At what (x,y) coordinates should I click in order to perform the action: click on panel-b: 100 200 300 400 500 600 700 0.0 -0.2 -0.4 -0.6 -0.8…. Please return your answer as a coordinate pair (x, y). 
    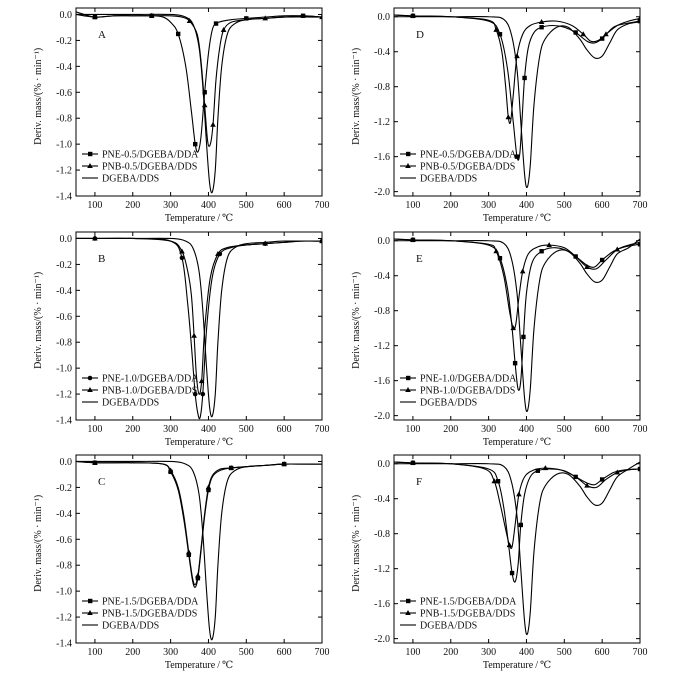
    Looking at the image, I should click on (181, 339).